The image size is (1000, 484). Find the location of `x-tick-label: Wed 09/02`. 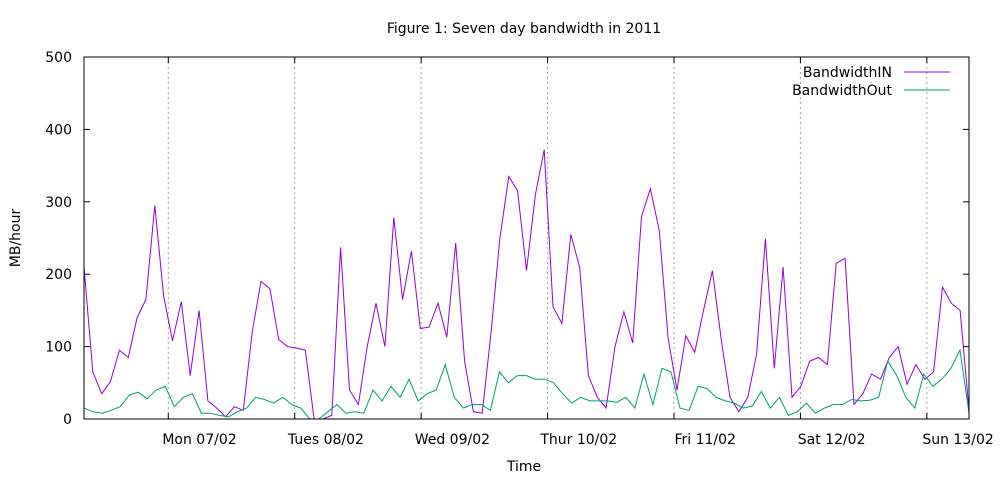

x-tick-label: Wed 09/02 is located at coordinates (452, 440).